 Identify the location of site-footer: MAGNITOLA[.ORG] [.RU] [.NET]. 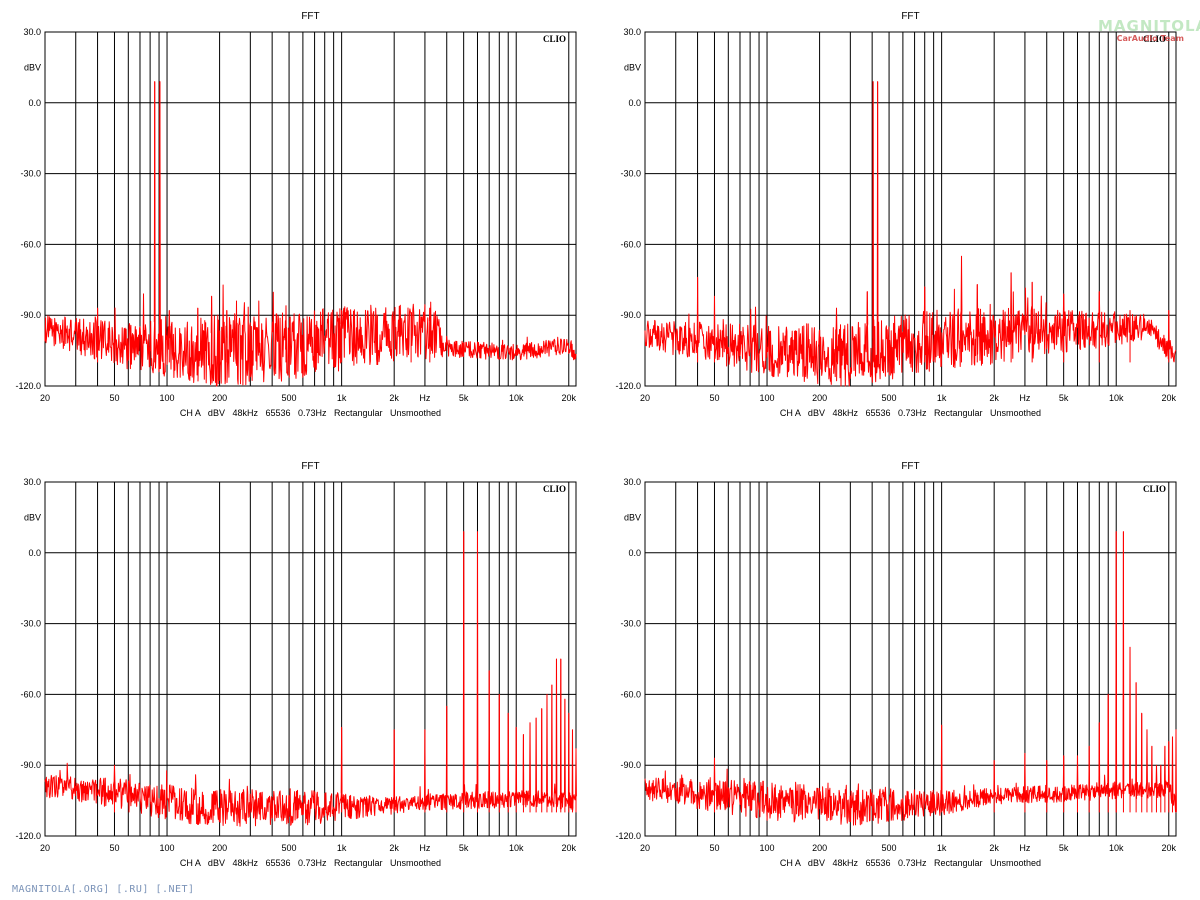
(103, 889).